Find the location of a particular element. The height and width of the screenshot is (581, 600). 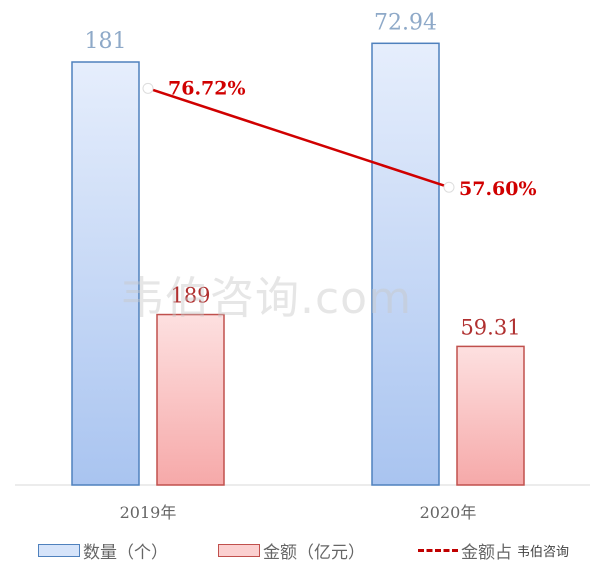

watermark: 韦伯咨询.com is located at coordinates (266, 298).